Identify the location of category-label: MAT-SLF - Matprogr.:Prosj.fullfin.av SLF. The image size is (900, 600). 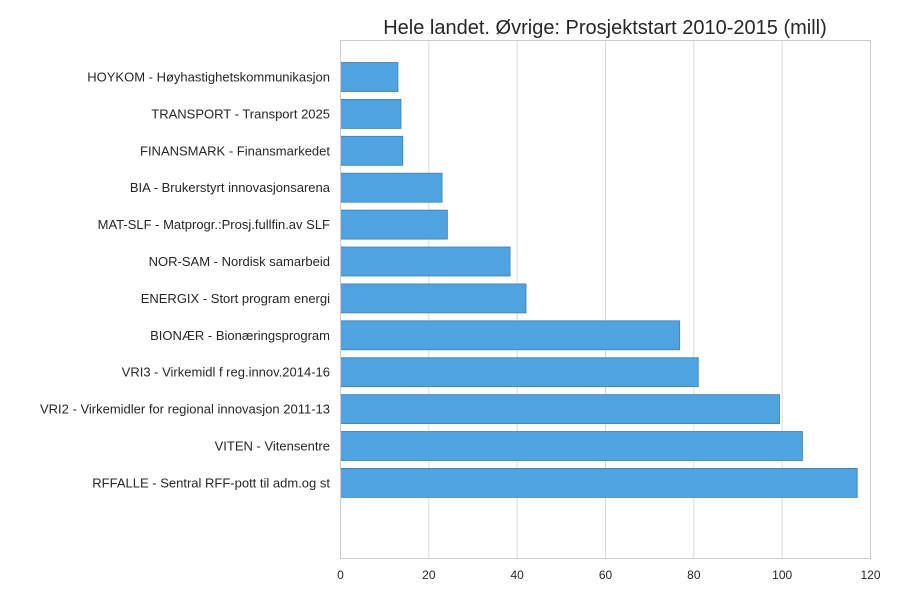
(214, 224).